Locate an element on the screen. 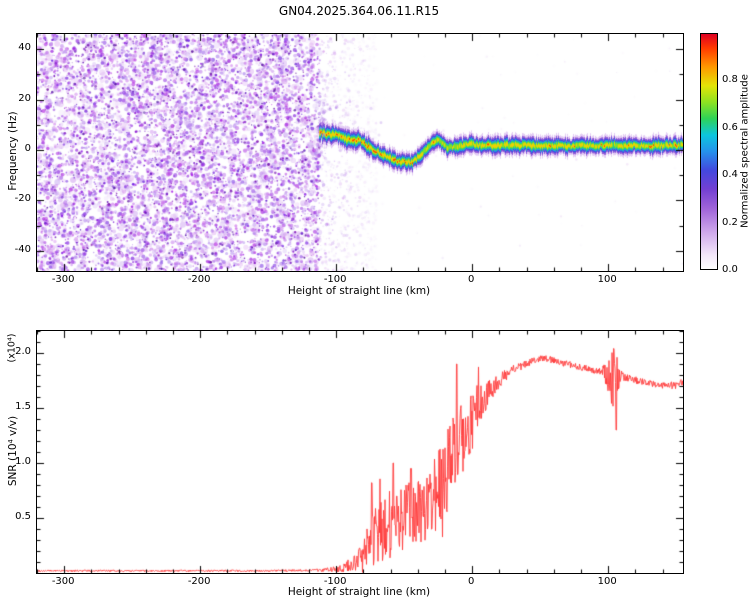  tick-label: -20 is located at coordinates (22, 199).